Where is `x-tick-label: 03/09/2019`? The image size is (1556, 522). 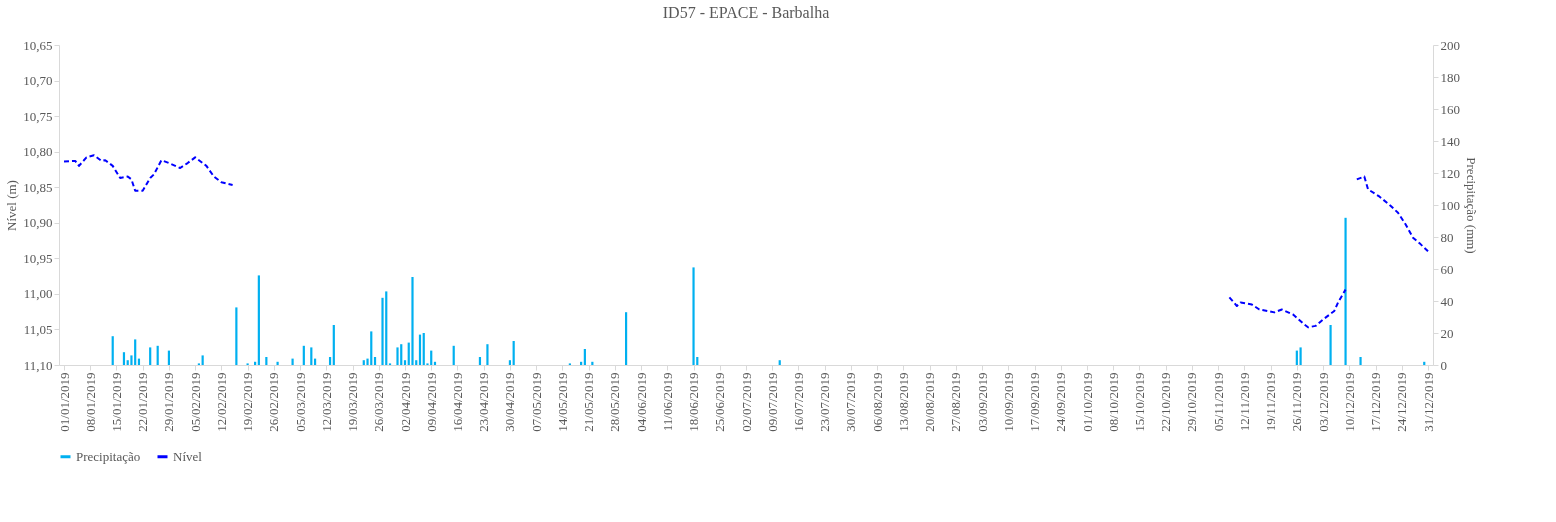
x-tick-label: 03/09/2019 is located at coordinates (982, 402).